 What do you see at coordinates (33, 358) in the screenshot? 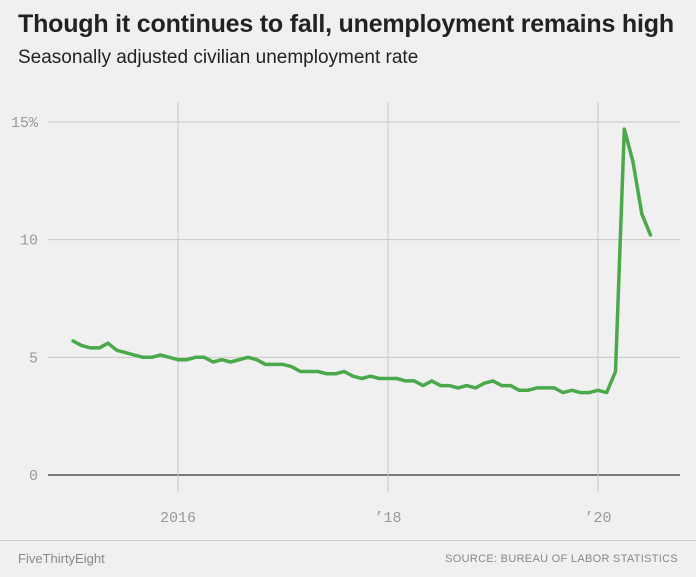
I see `y-tick-label: 5` at bounding box center [33, 358].